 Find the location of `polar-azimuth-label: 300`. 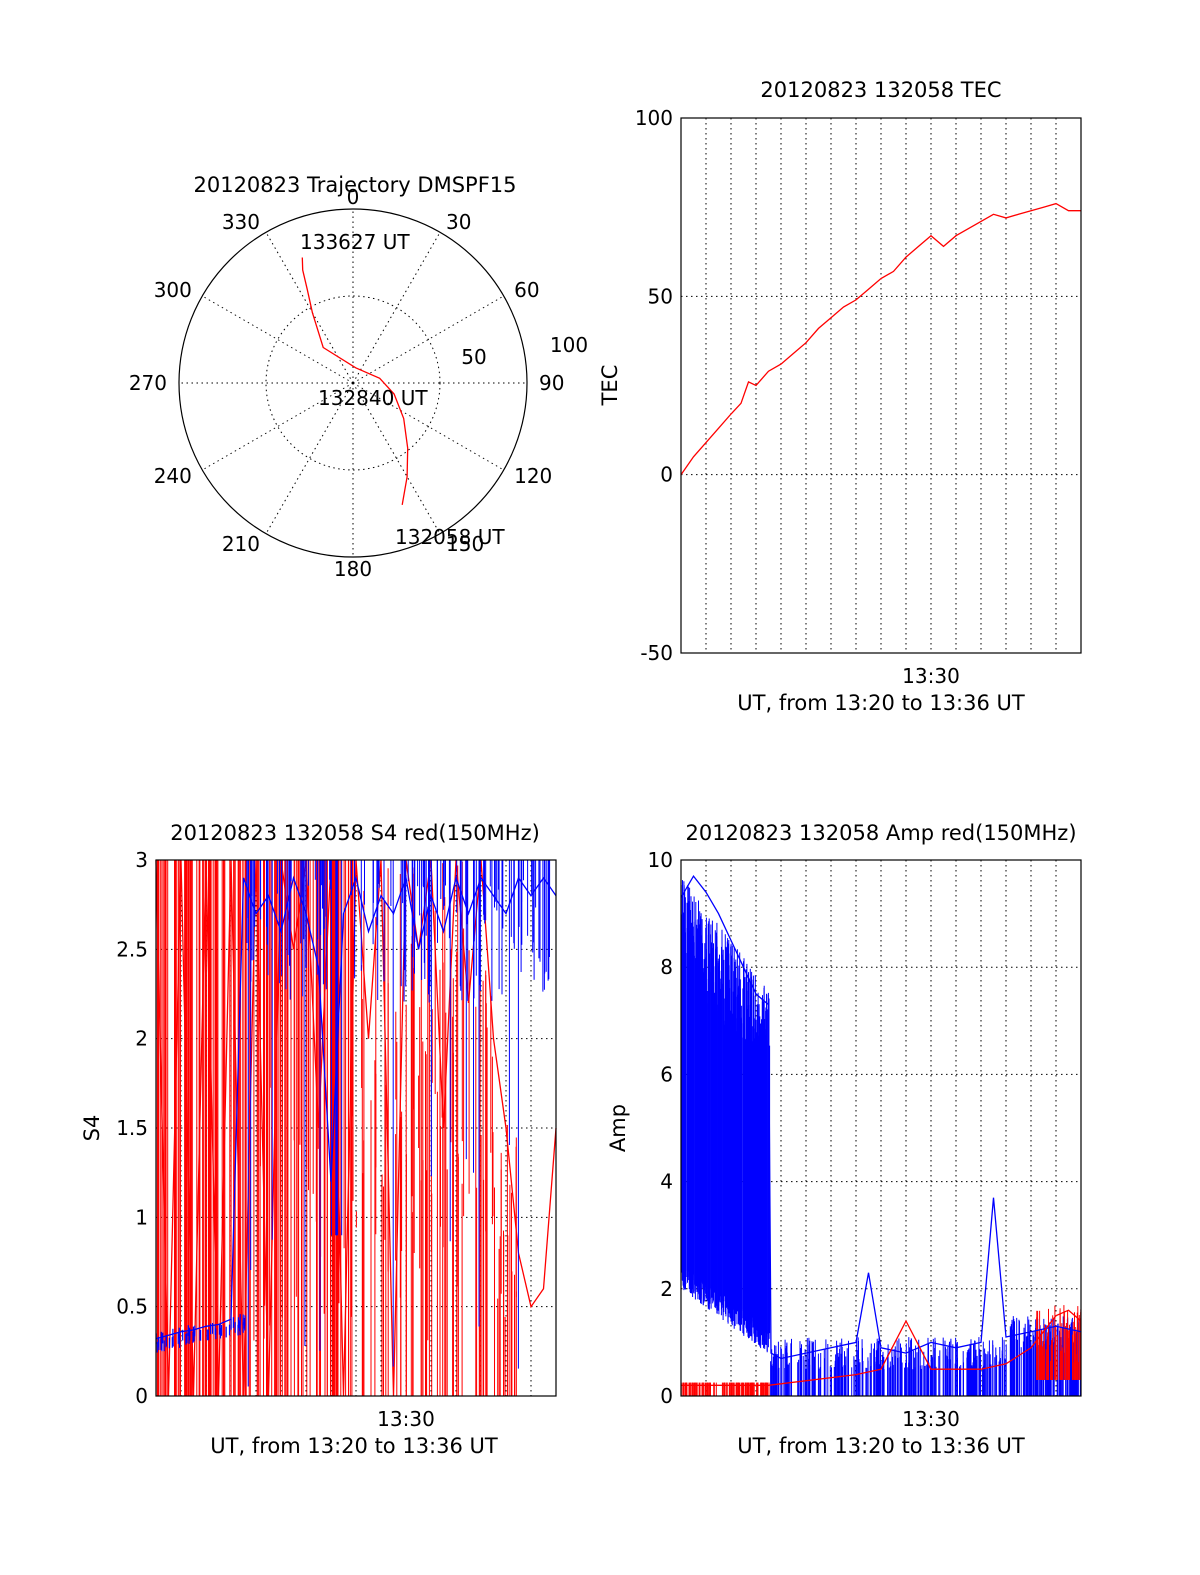

polar-azimuth-label: 300 is located at coordinates (173, 290).